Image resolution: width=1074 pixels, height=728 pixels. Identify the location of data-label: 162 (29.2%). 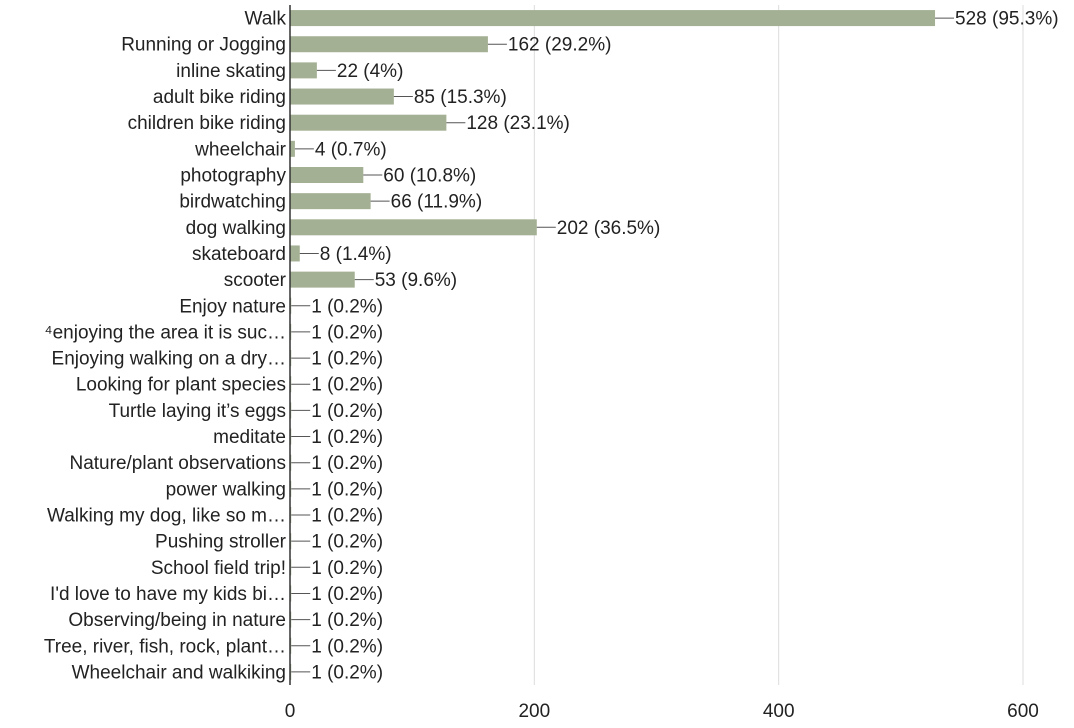
(560, 45).